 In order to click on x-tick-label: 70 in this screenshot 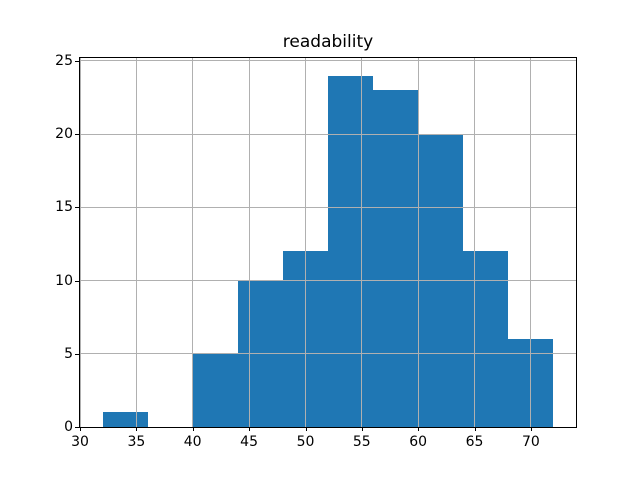, I will do `click(530, 442)`.